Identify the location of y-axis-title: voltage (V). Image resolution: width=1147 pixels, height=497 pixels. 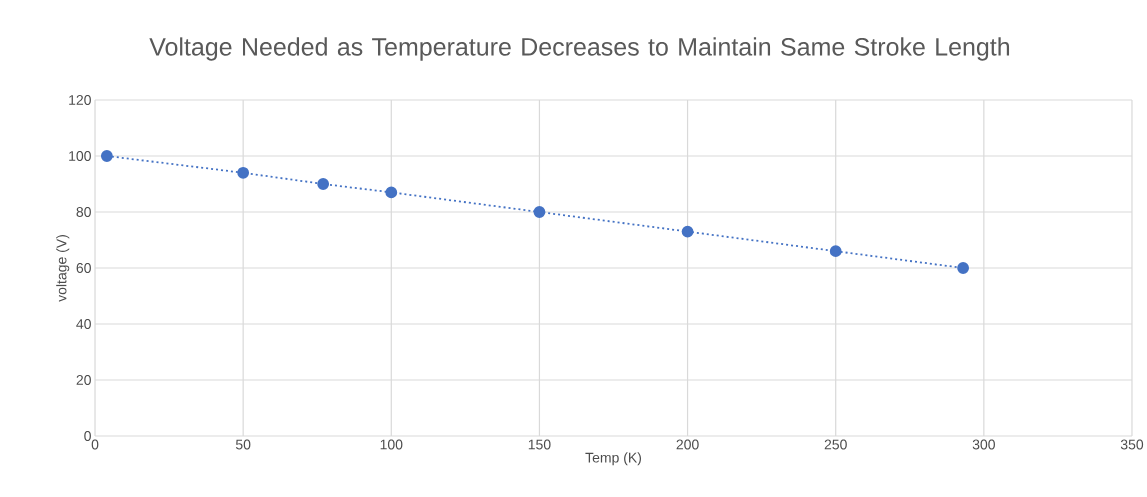
(63, 268).